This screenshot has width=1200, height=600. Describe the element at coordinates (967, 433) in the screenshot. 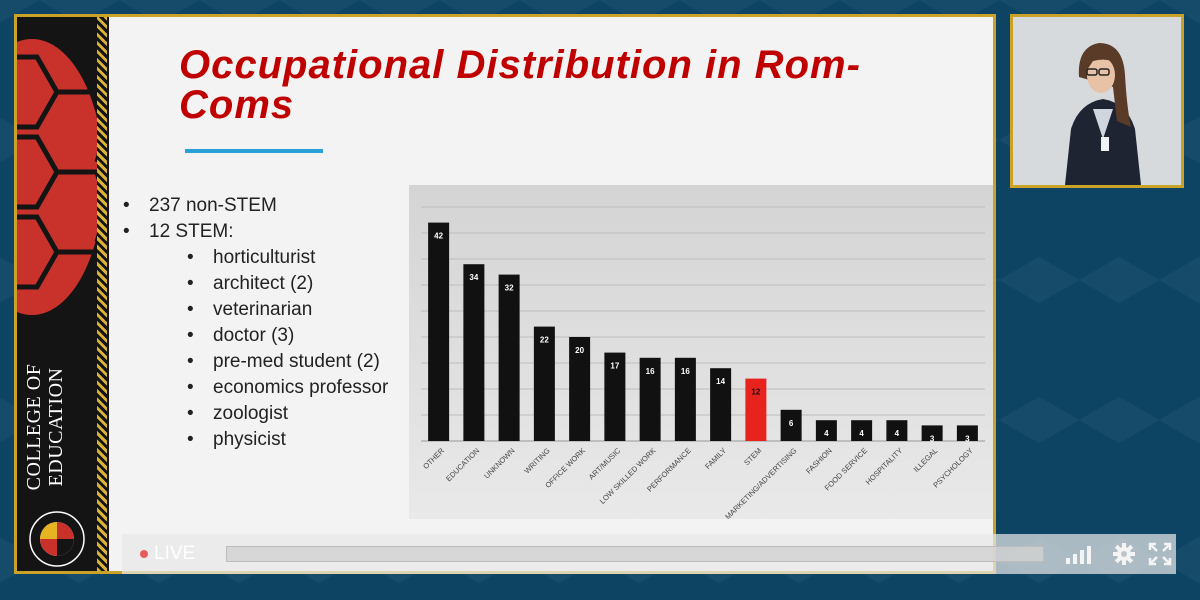

I see `bar-psychology` at that location.